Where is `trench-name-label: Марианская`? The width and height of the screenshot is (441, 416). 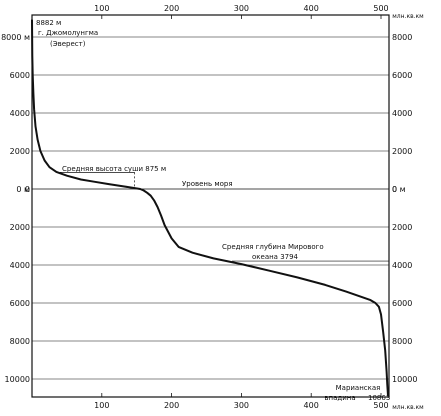
trench-name-label: Марианская is located at coordinates (358, 388).